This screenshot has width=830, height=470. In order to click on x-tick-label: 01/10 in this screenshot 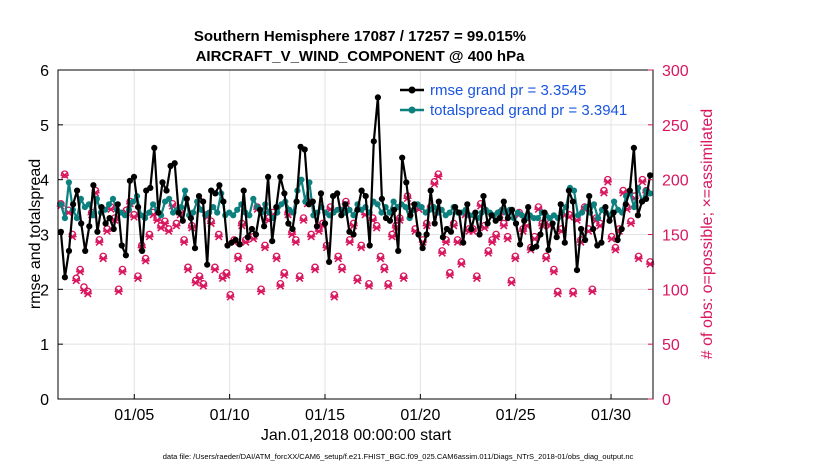, I will do `click(230, 415)`.